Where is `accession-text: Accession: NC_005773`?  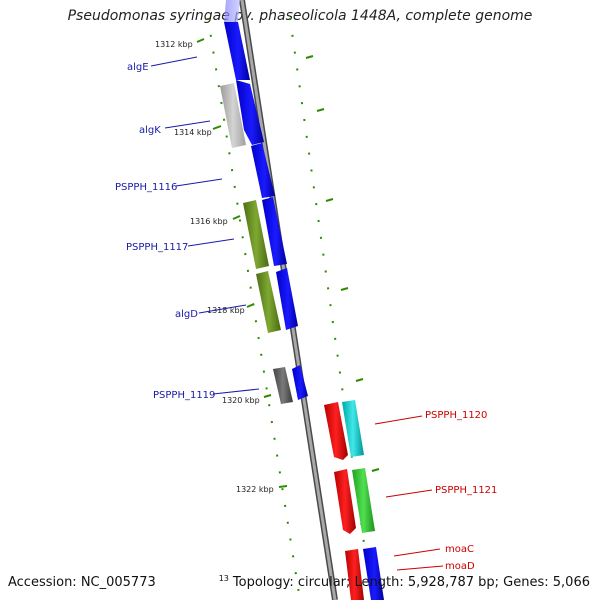 accession-text: Accession: NC_005773 is located at coordinates (82, 582).